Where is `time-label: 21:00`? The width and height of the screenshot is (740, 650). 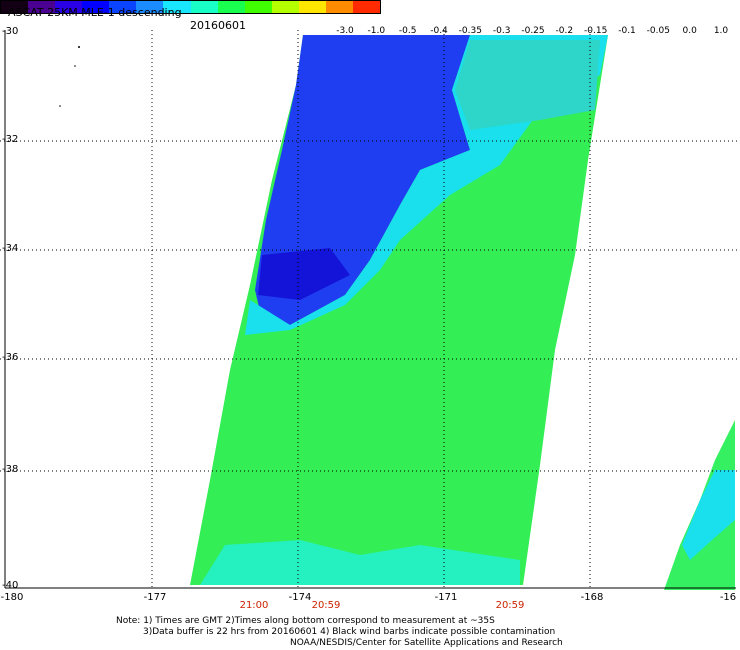
time-label: 21:00 is located at coordinates (254, 605).